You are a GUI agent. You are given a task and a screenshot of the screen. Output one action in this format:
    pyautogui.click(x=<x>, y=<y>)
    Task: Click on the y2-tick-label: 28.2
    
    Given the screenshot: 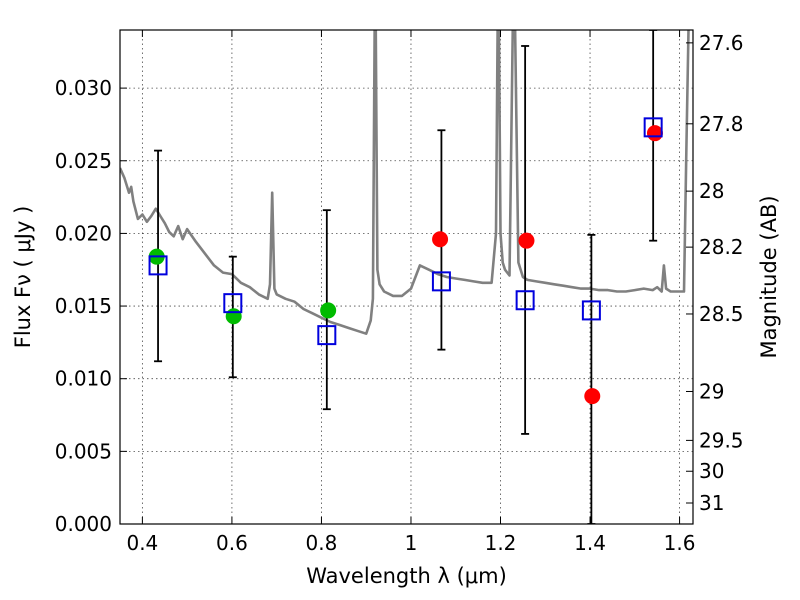 What is the action you would take?
    pyautogui.click(x=721, y=247)
    